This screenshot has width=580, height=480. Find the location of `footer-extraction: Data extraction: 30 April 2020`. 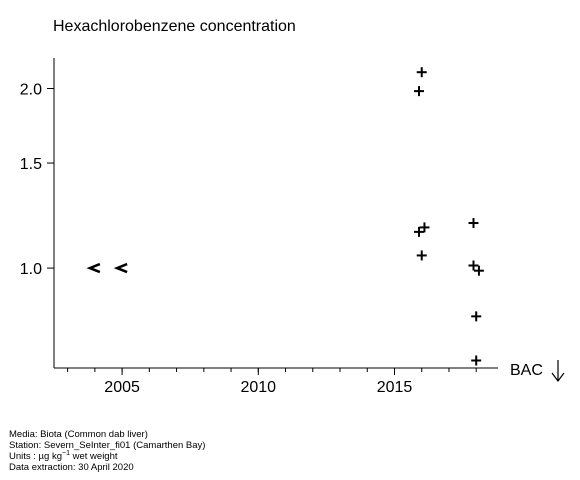

footer-extraction: Data extraction: 30 April 2020 is located at coordinates (71, 467).